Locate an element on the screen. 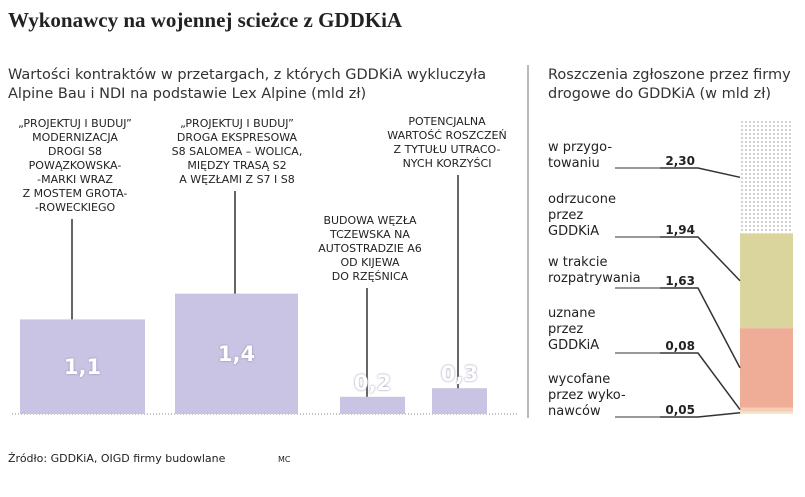 This screenshot has height=497, width=805. value-label: 1,4 is located at coordinates (236, 353).